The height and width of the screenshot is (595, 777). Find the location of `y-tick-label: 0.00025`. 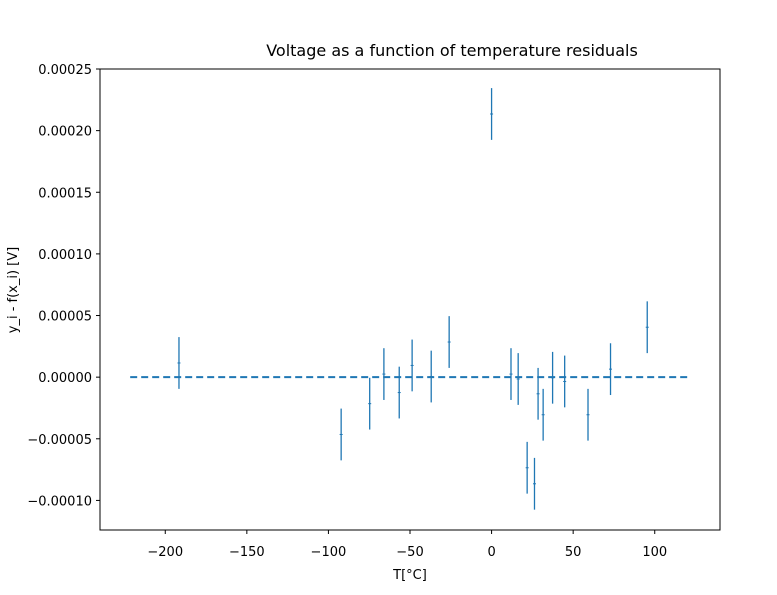

y-tick-label: 0.00025 is located at coordinates (65, 70).